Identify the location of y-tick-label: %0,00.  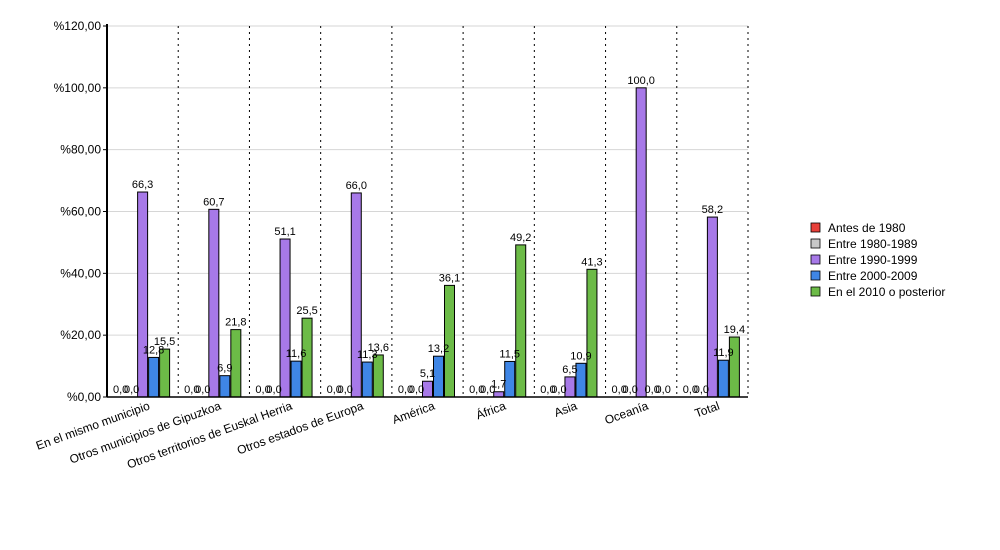
(84, 397).